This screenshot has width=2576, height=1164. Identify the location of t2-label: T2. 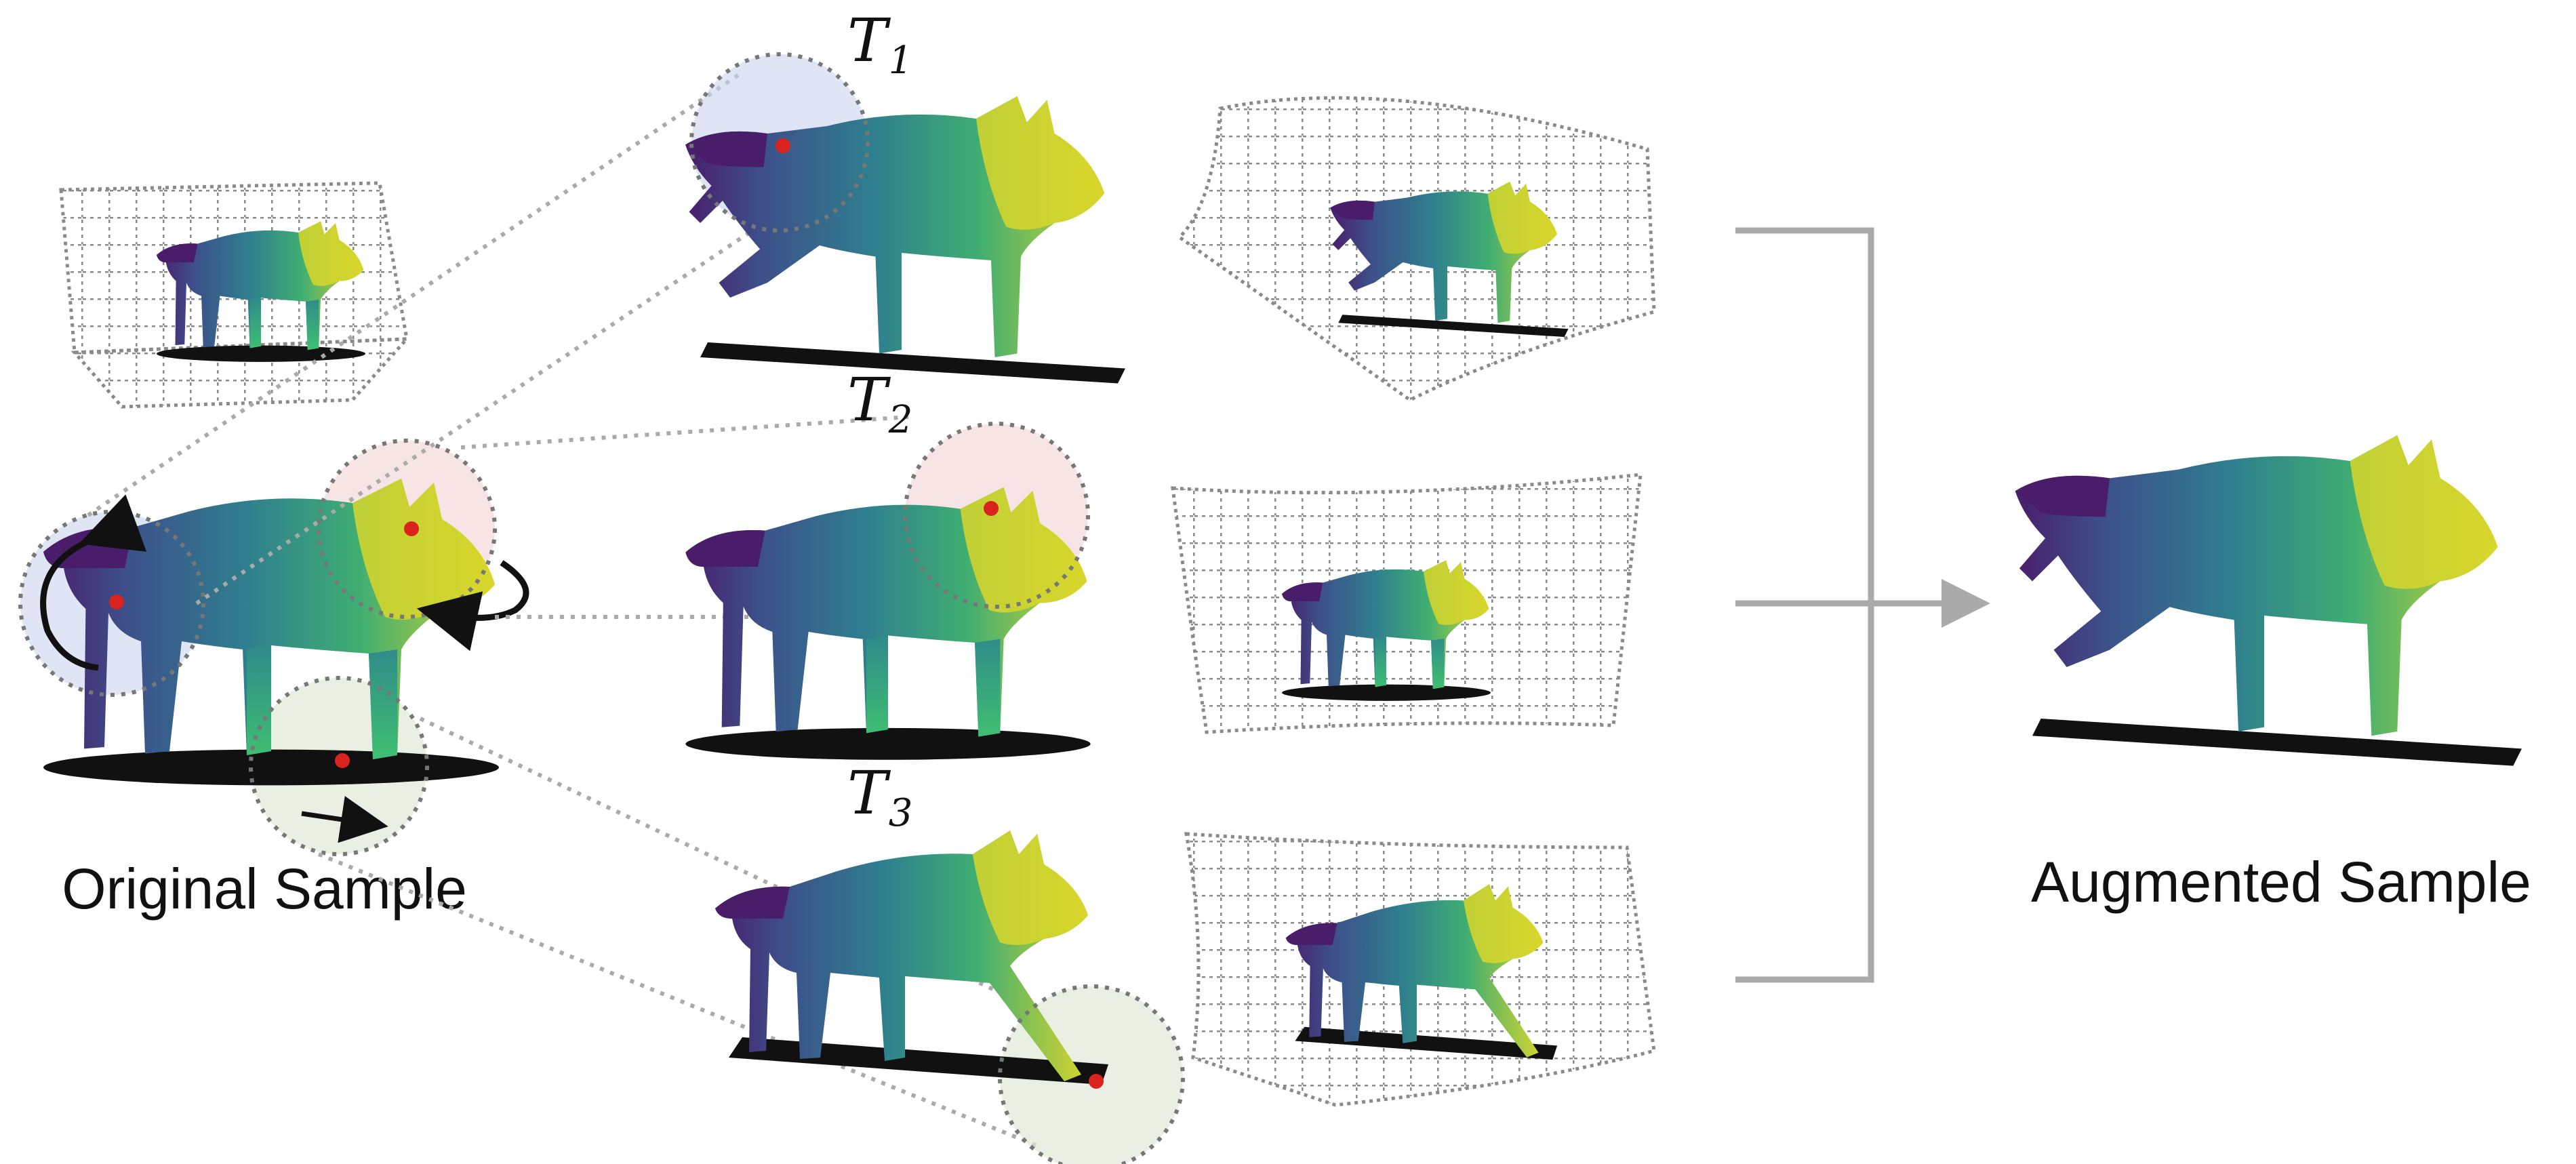
(879, 404).